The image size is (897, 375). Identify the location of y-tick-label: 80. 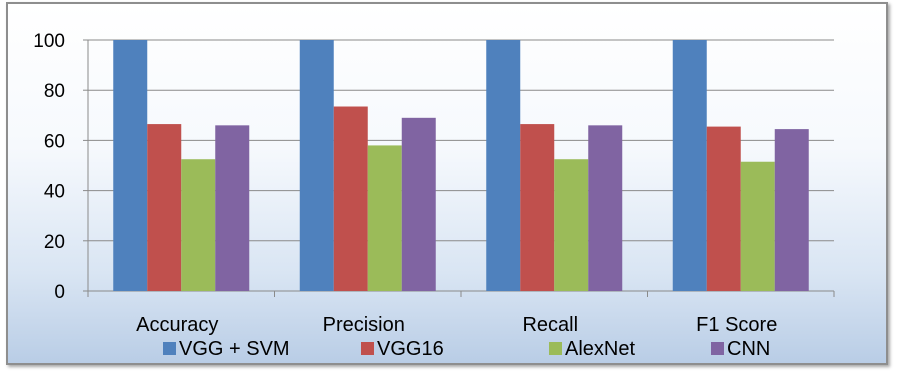
(54, 91).